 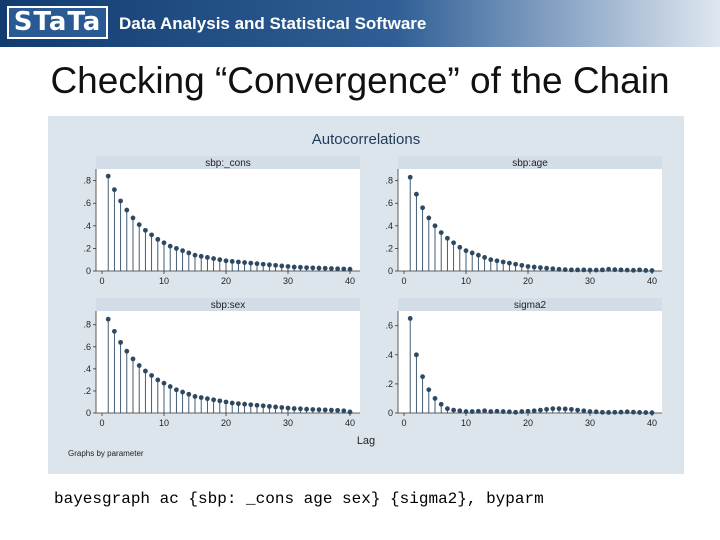 What do you see at coordinates (101, 423) in the screenshot?
I see `x-tick-label: 0` at bounding box center [101, 423].